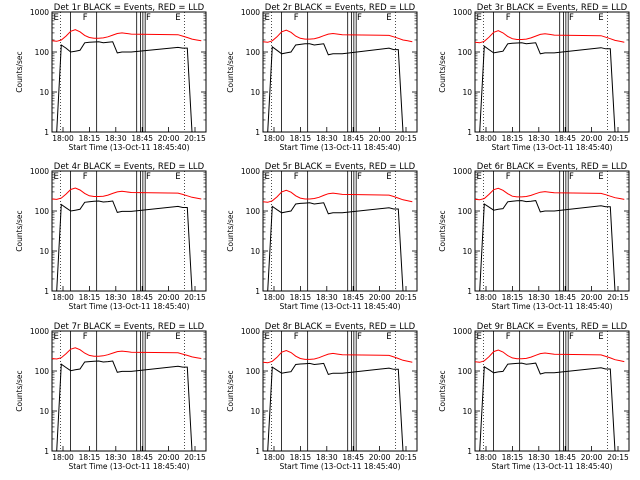 This screenshot has height=480, width=640. What do you see at coordinates (129, 8) in the screenshot?
I see `chart-title: Det 1r BLACK = Events, RED = LLD` at bounding box center [129, 8].